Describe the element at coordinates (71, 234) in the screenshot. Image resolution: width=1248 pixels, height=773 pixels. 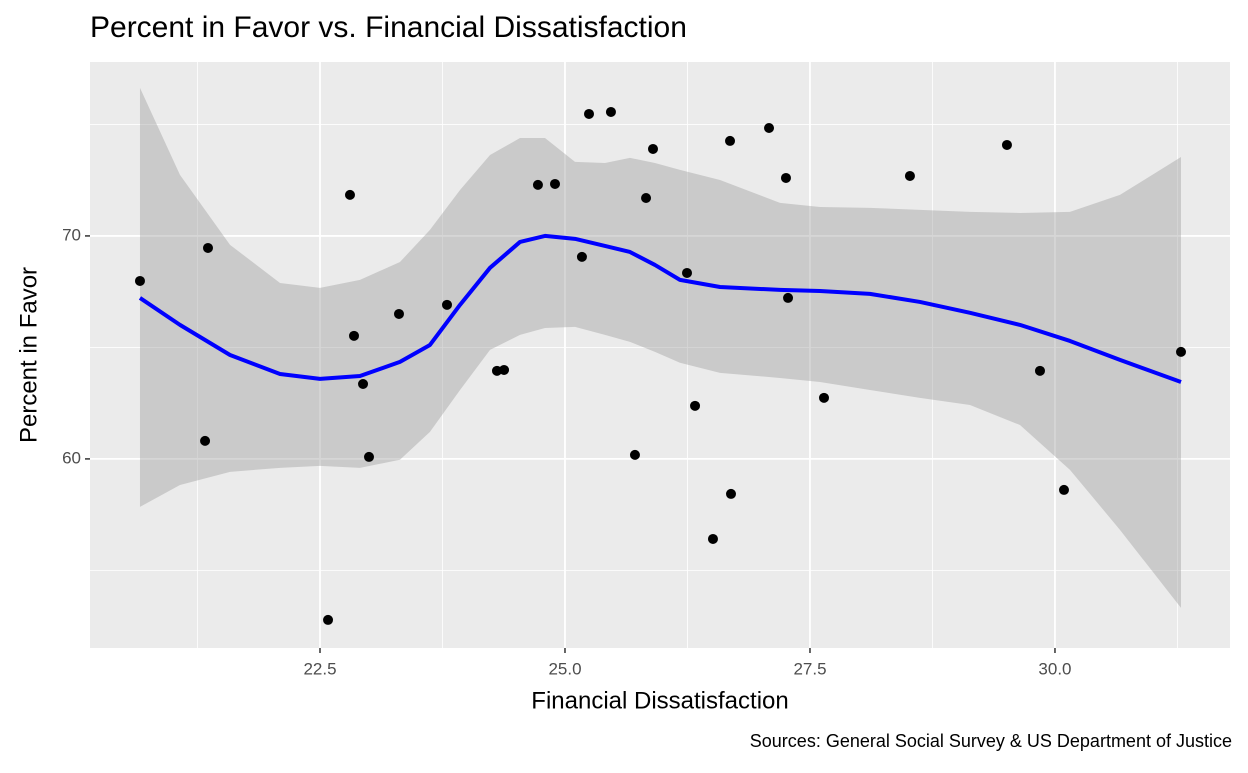
I see `y-tick-label: 70` at that location.